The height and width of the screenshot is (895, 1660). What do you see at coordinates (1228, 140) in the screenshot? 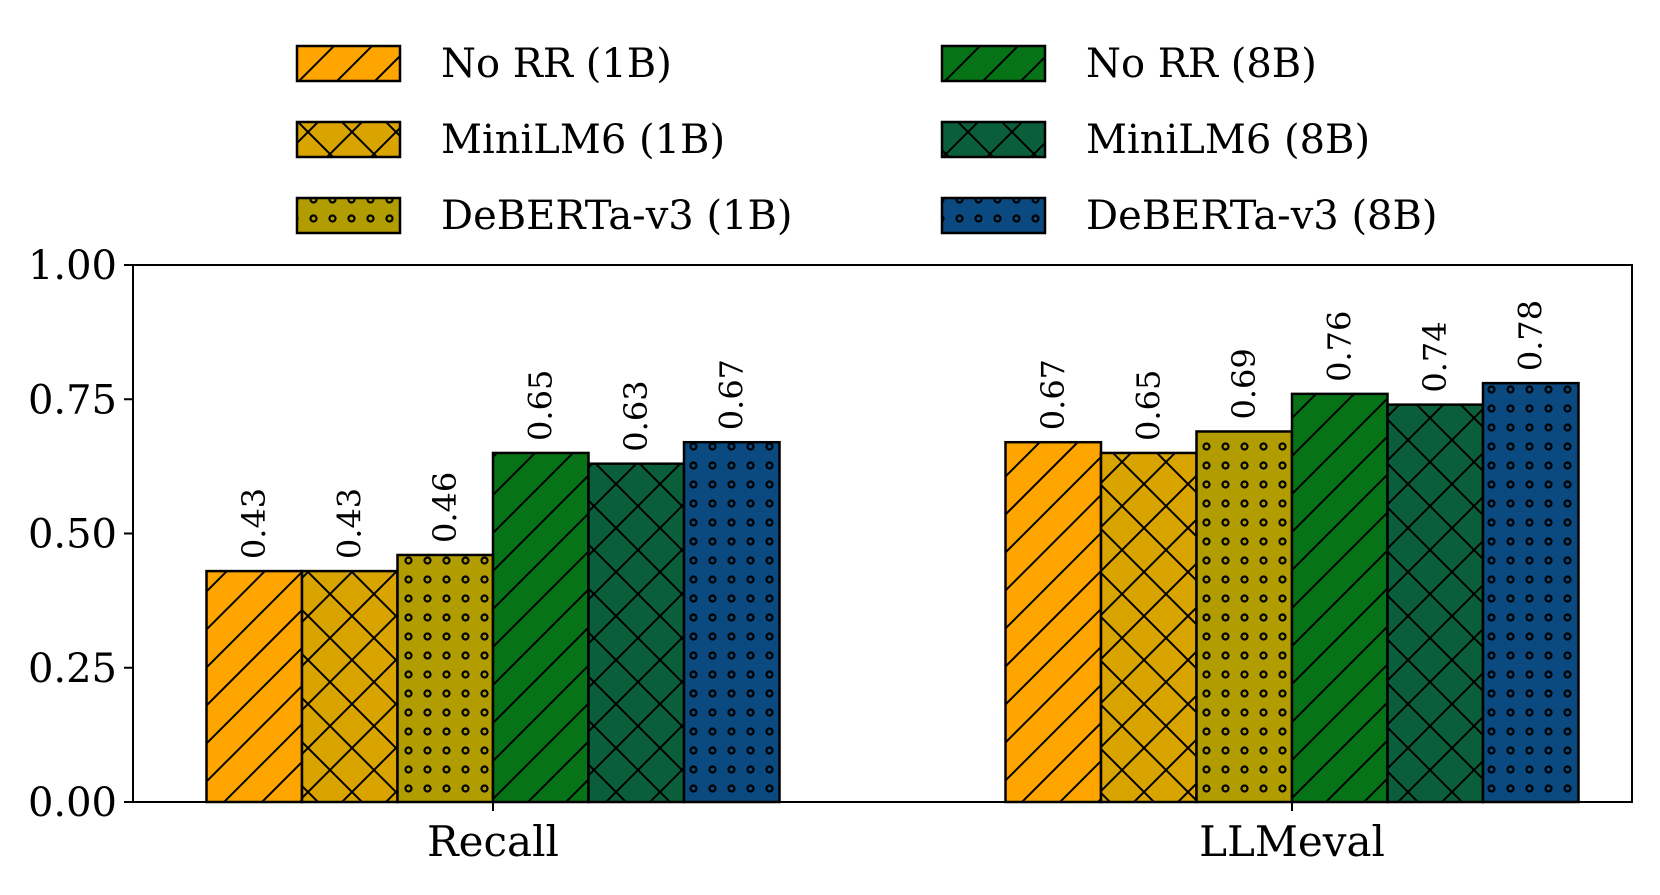
I see `legend-label-4: MiniLM6 (8B)` at bounding box center [1228, 140].